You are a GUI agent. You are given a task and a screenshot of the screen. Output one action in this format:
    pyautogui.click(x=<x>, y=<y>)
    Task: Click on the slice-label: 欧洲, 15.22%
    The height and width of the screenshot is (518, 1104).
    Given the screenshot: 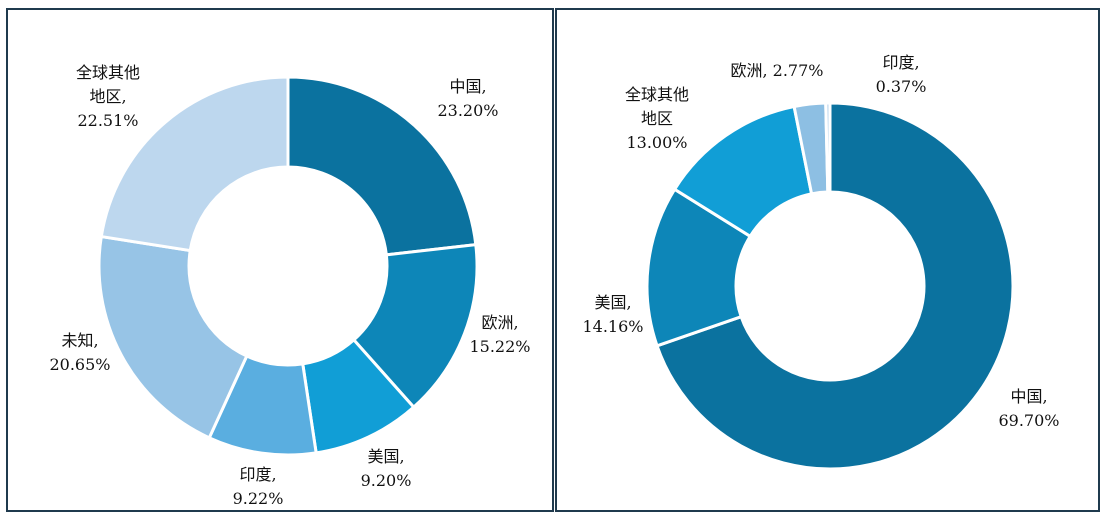 What is the action you would take?
    pyautogui.click(x=499, y=334)
    